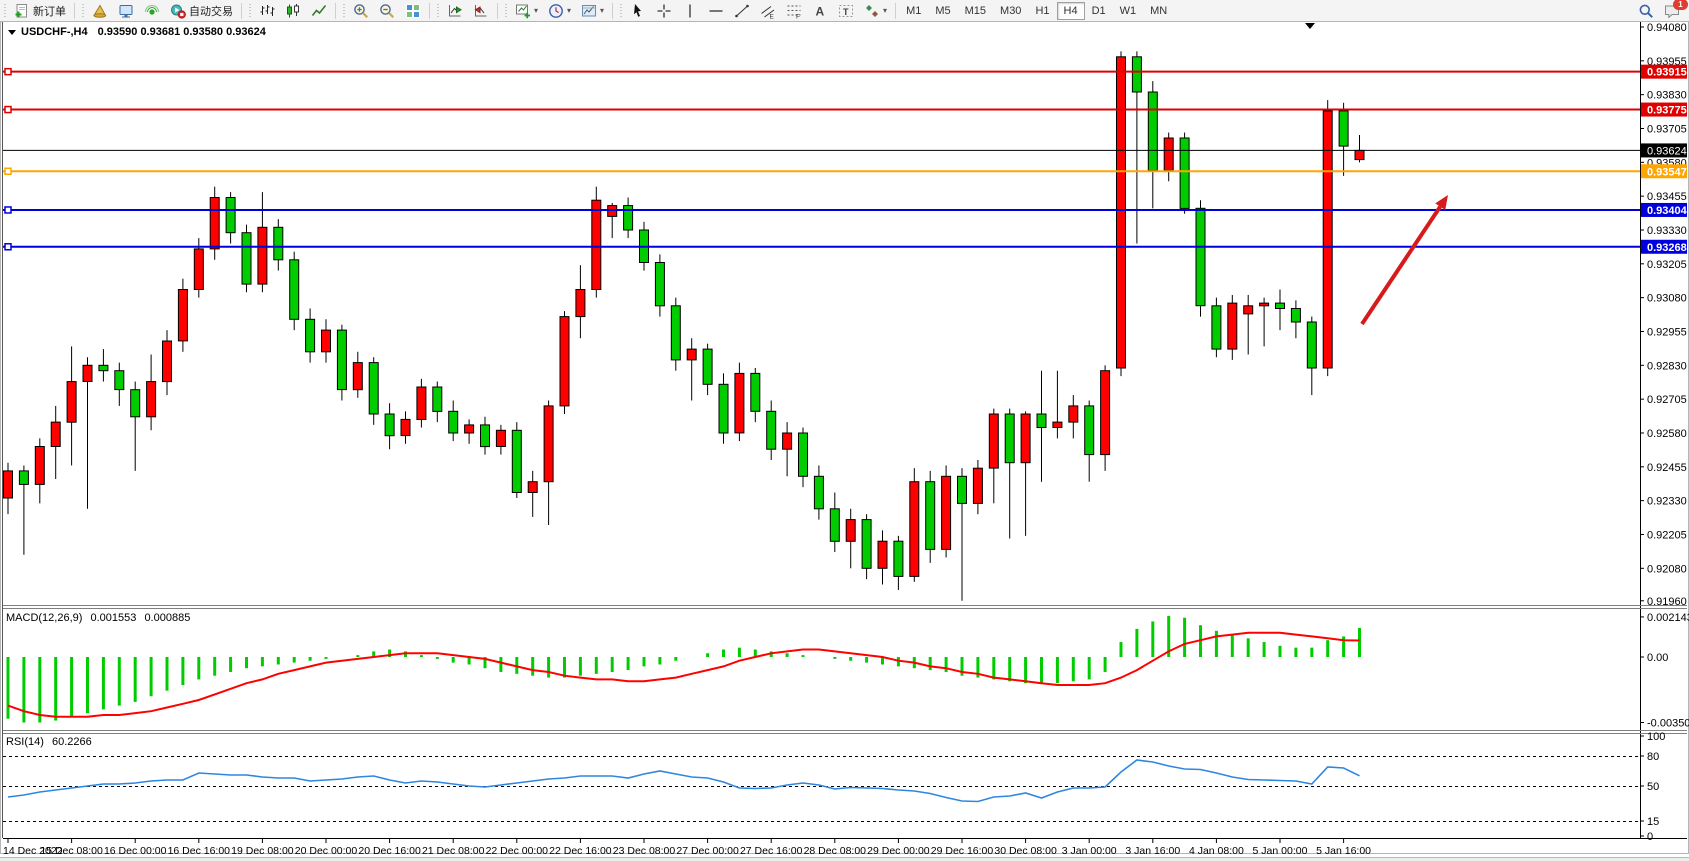 The image size is (1689, 861). I want to click on text-icon: A, so click(820, 11).